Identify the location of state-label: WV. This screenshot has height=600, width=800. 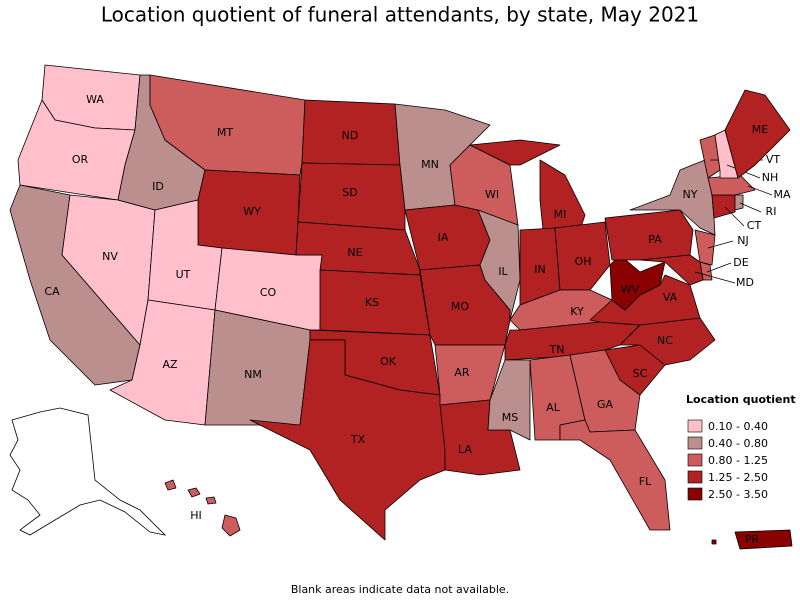
(630, 289).